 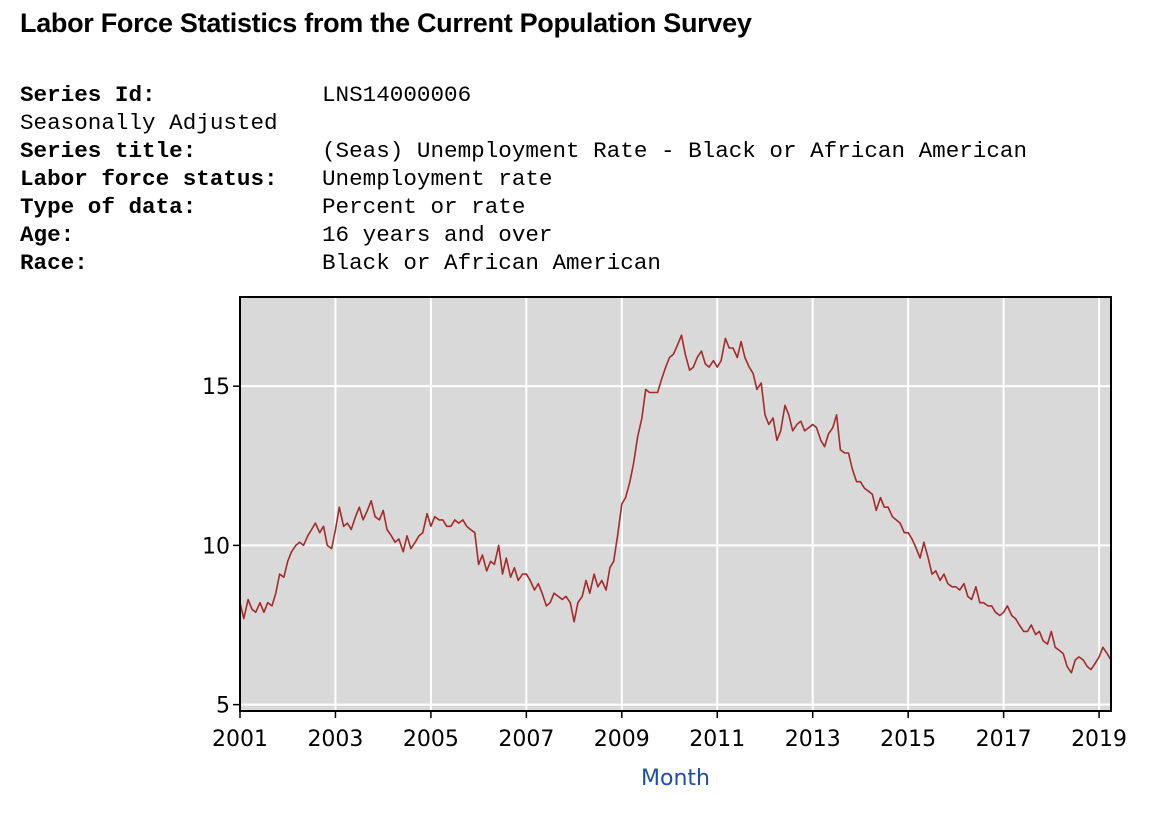 What do you see at coordinates (397, 95) in the screenshot?
I see `series-info-value: LNS14000006` at bounding box center [397, 95].